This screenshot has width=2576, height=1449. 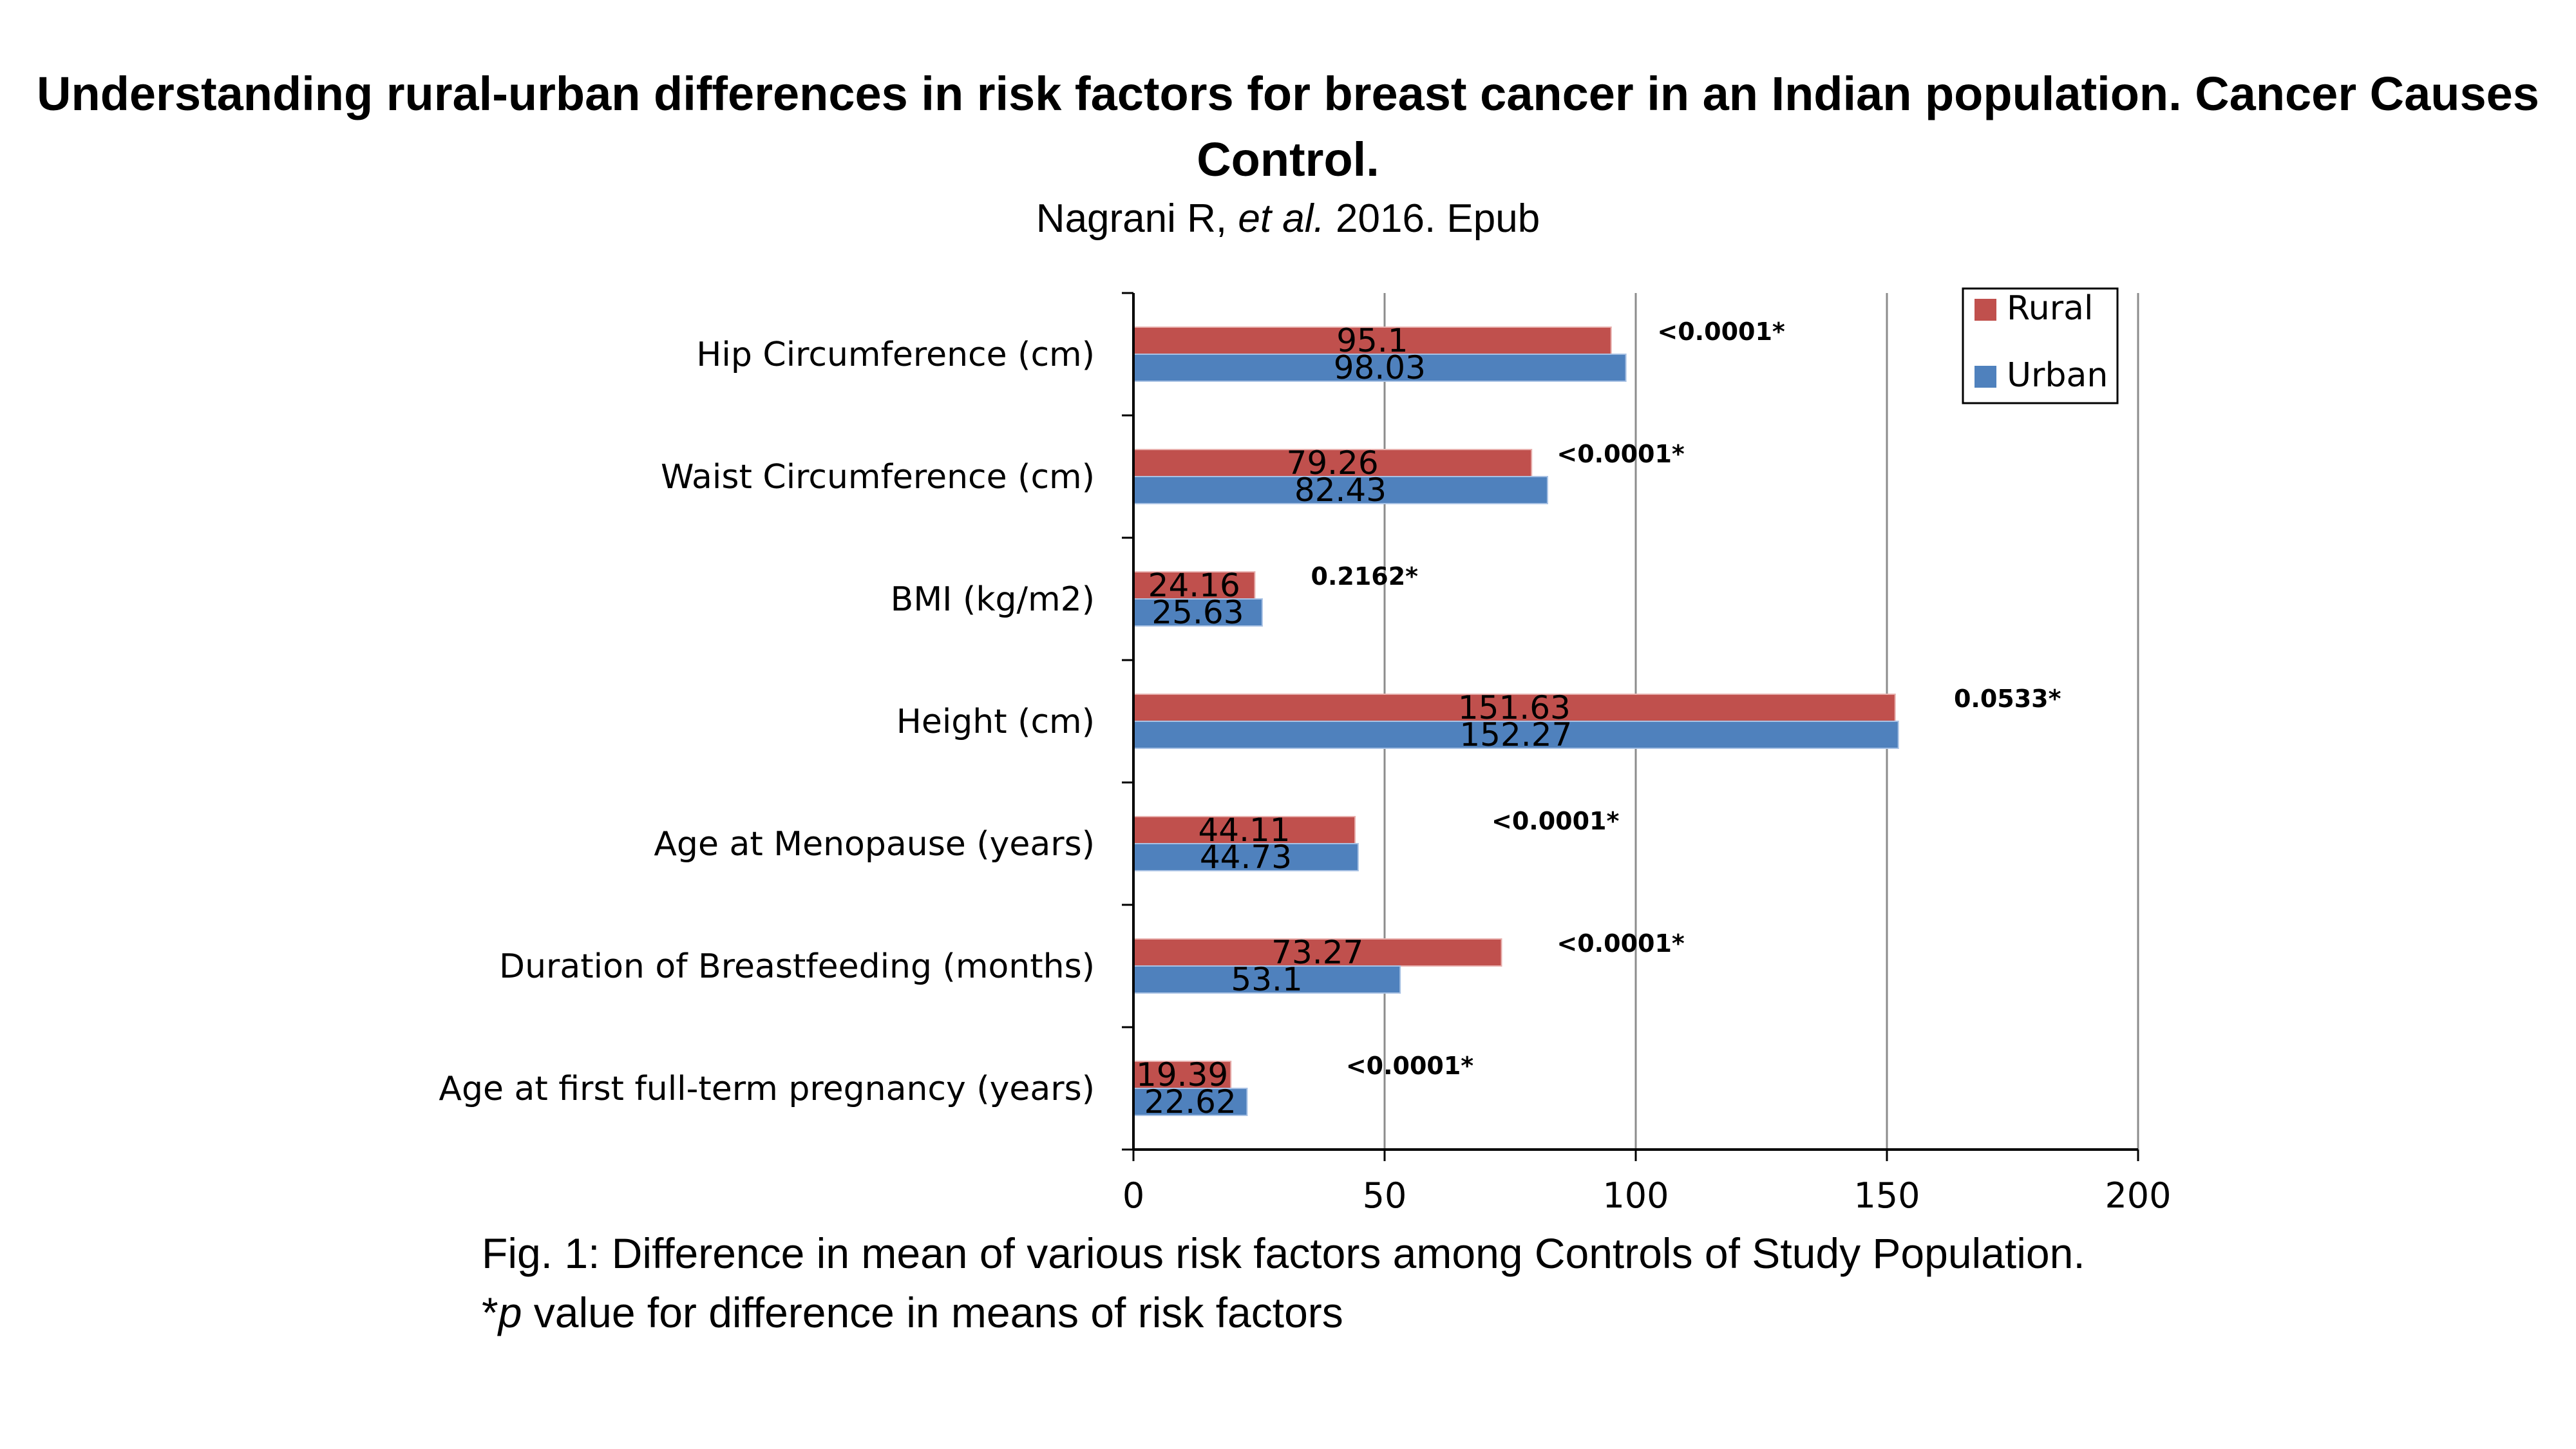 I want to click on data-label: 151.63, so click(x=1514, y=708).